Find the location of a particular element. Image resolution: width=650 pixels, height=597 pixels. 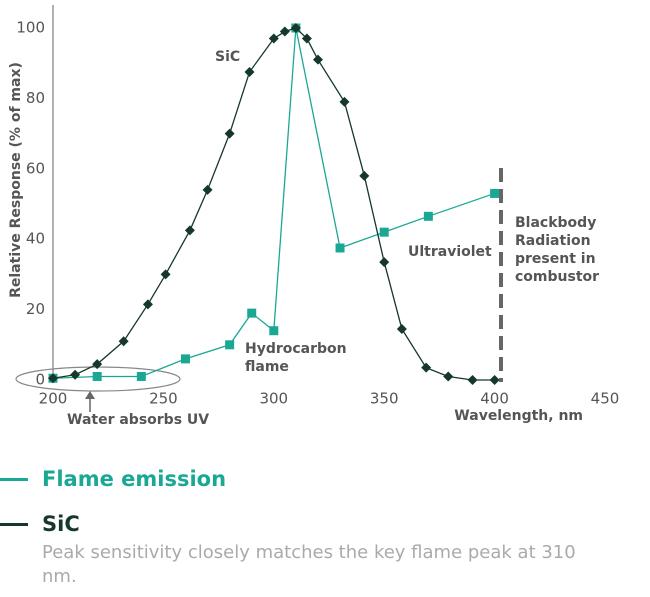

legend-label: Flame emission is located at coordinates (134, 479).